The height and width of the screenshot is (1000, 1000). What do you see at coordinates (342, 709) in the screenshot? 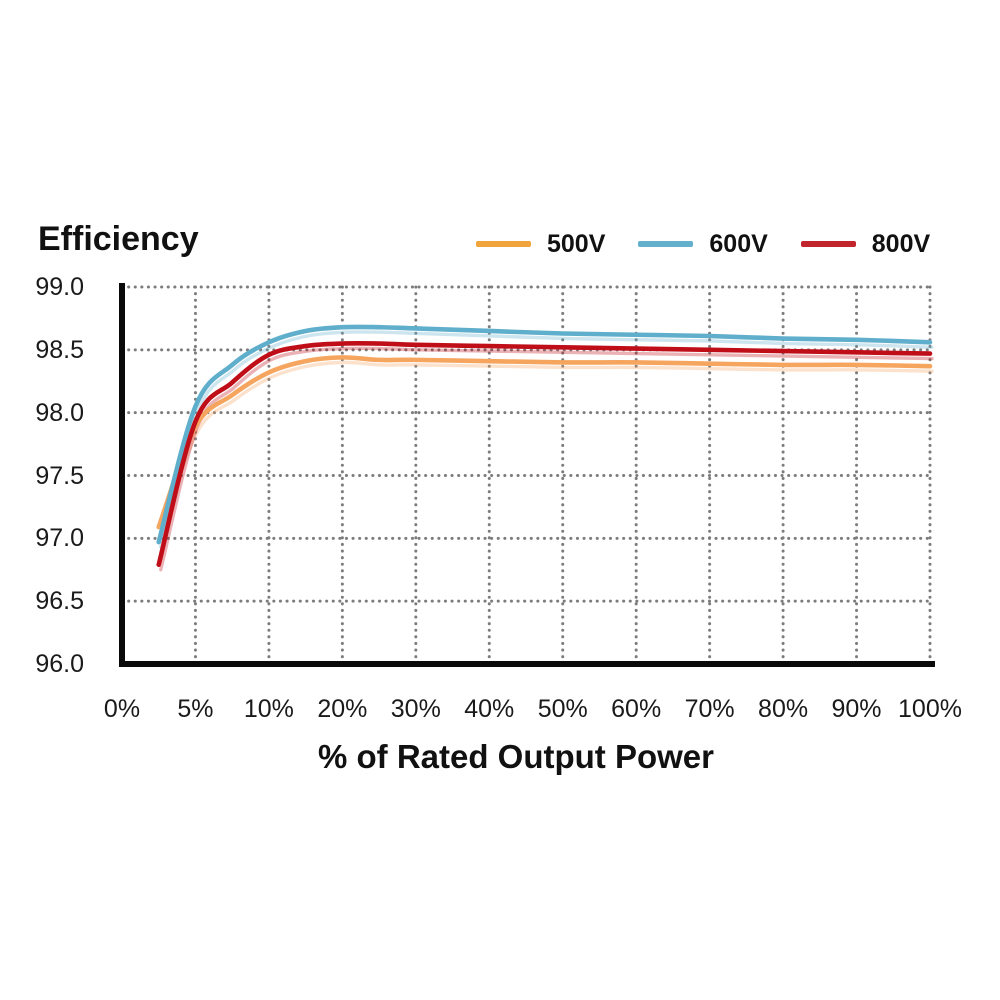
I see `x-tick-label: 20%` at bounding box center [342, 709].